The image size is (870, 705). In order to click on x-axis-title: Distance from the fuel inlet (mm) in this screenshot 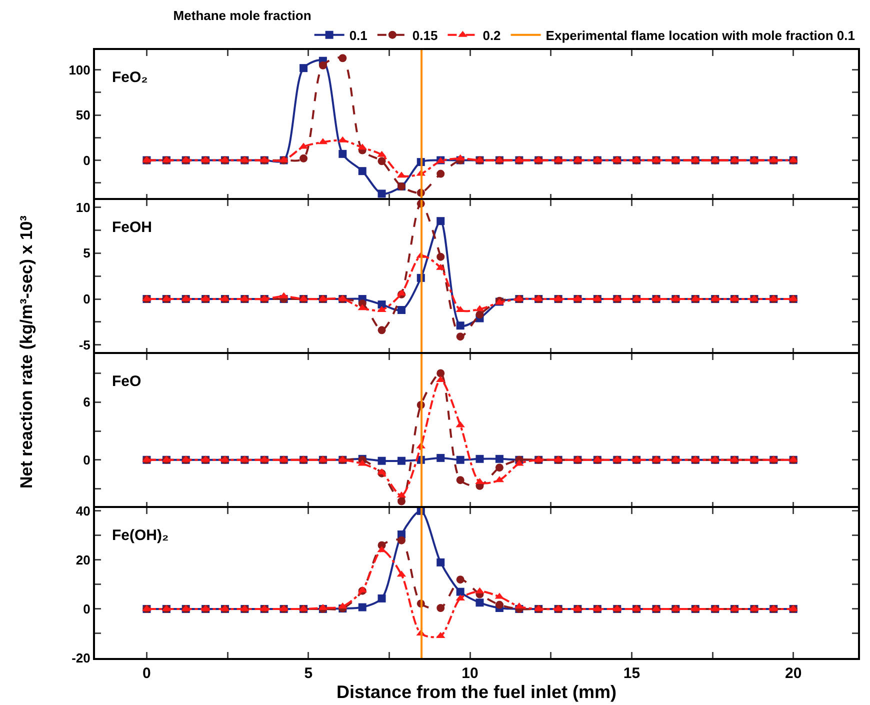, I will do `click(476, 692)`.